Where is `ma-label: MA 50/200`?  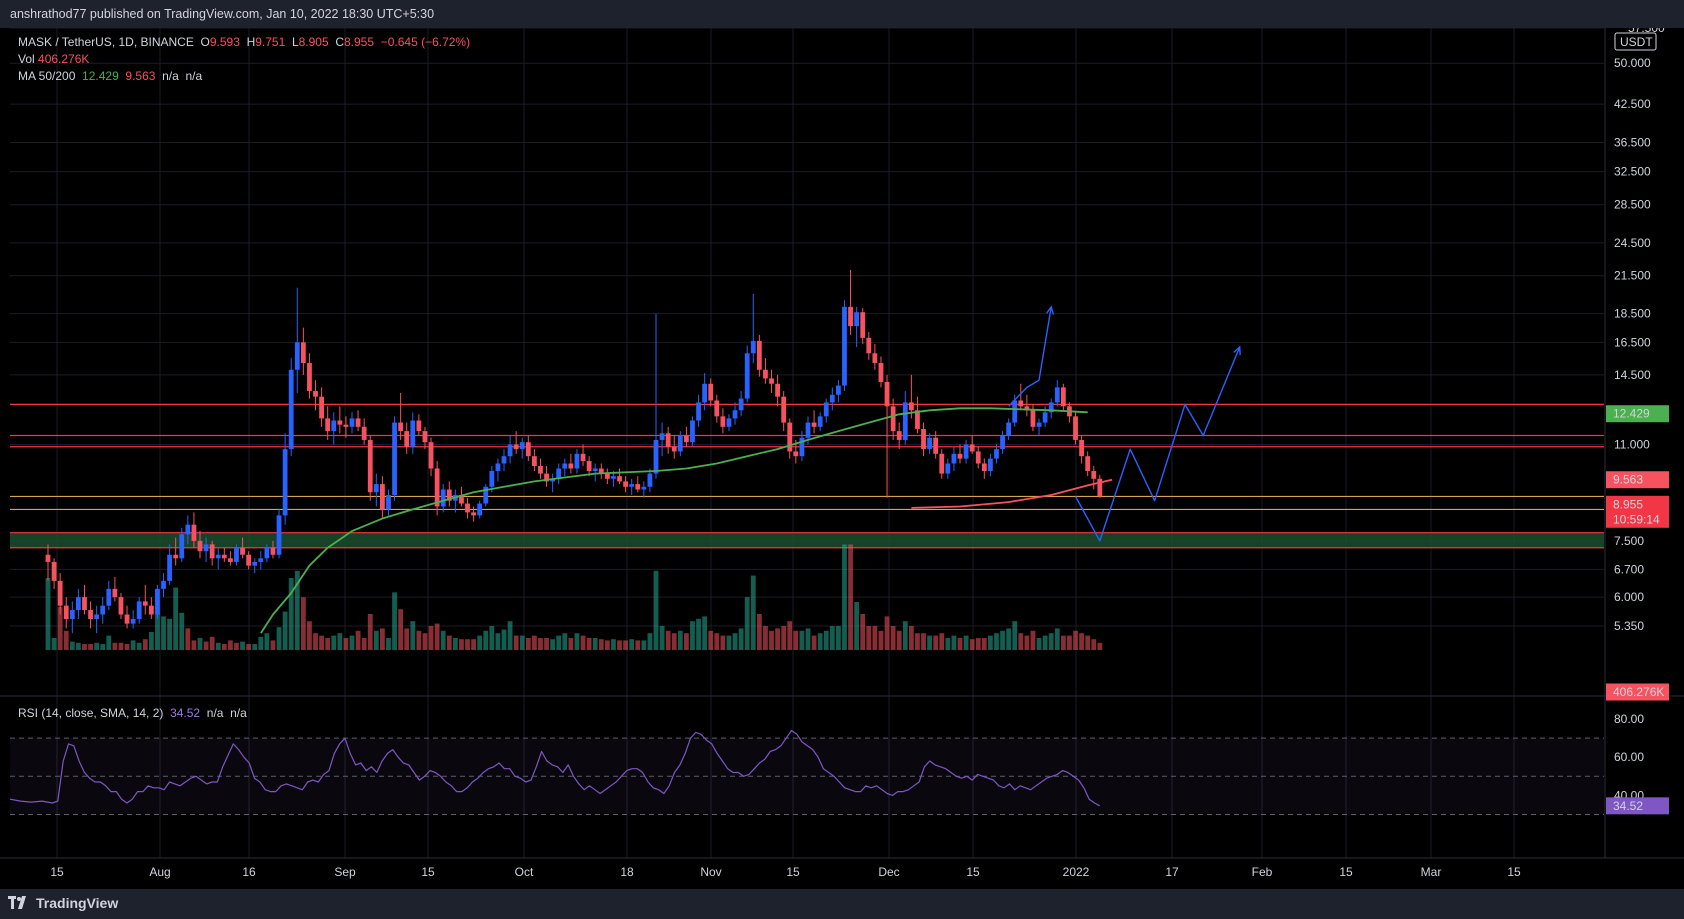
ma-label: MA 50/200 is located at coordinates (47, 76).